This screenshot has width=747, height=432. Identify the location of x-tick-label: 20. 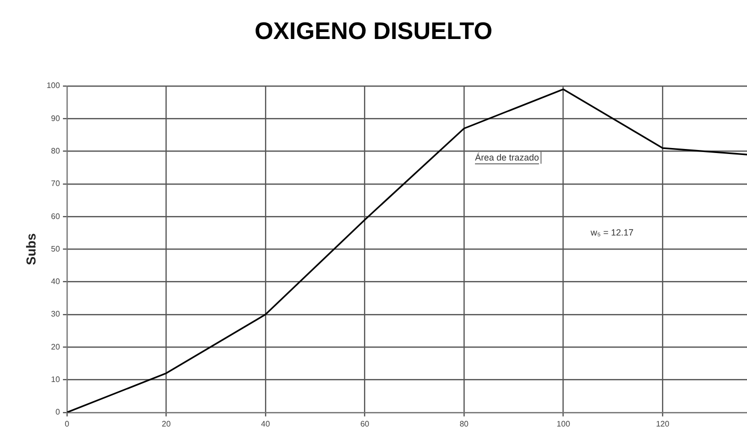
(167, 423).